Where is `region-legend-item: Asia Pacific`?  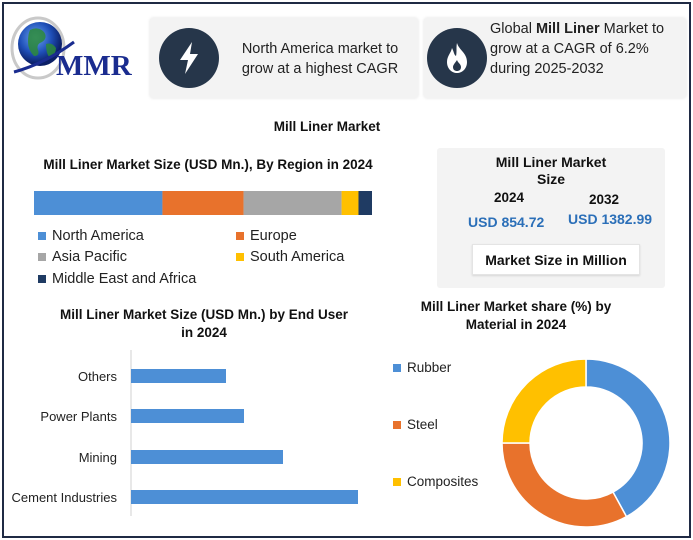 region-legend-item: Asia Pacific is located at coordinates (82, 257).